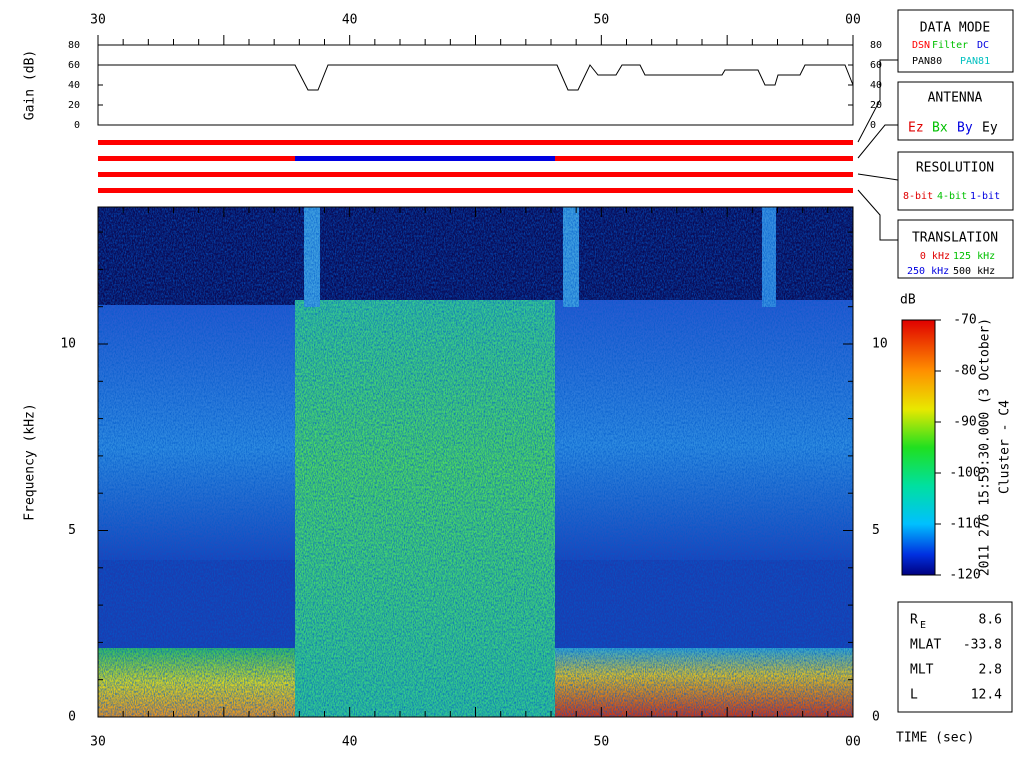 The height and width of the screenshot is (768, 1024). Describe the element at coordinates (927, 61) in the screenshot. I see `item: PAN80` at that location.